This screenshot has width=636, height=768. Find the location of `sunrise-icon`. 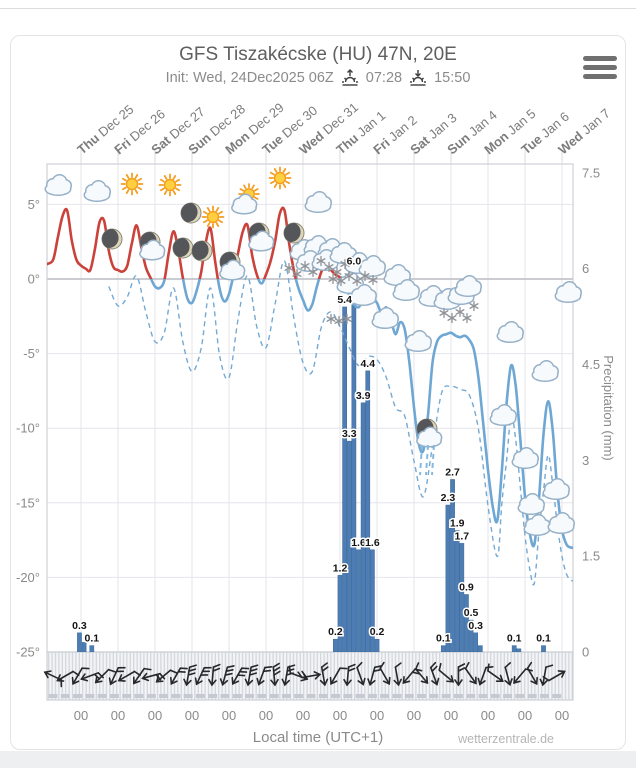

sunrise-icon is located at coordinates (349, 77).